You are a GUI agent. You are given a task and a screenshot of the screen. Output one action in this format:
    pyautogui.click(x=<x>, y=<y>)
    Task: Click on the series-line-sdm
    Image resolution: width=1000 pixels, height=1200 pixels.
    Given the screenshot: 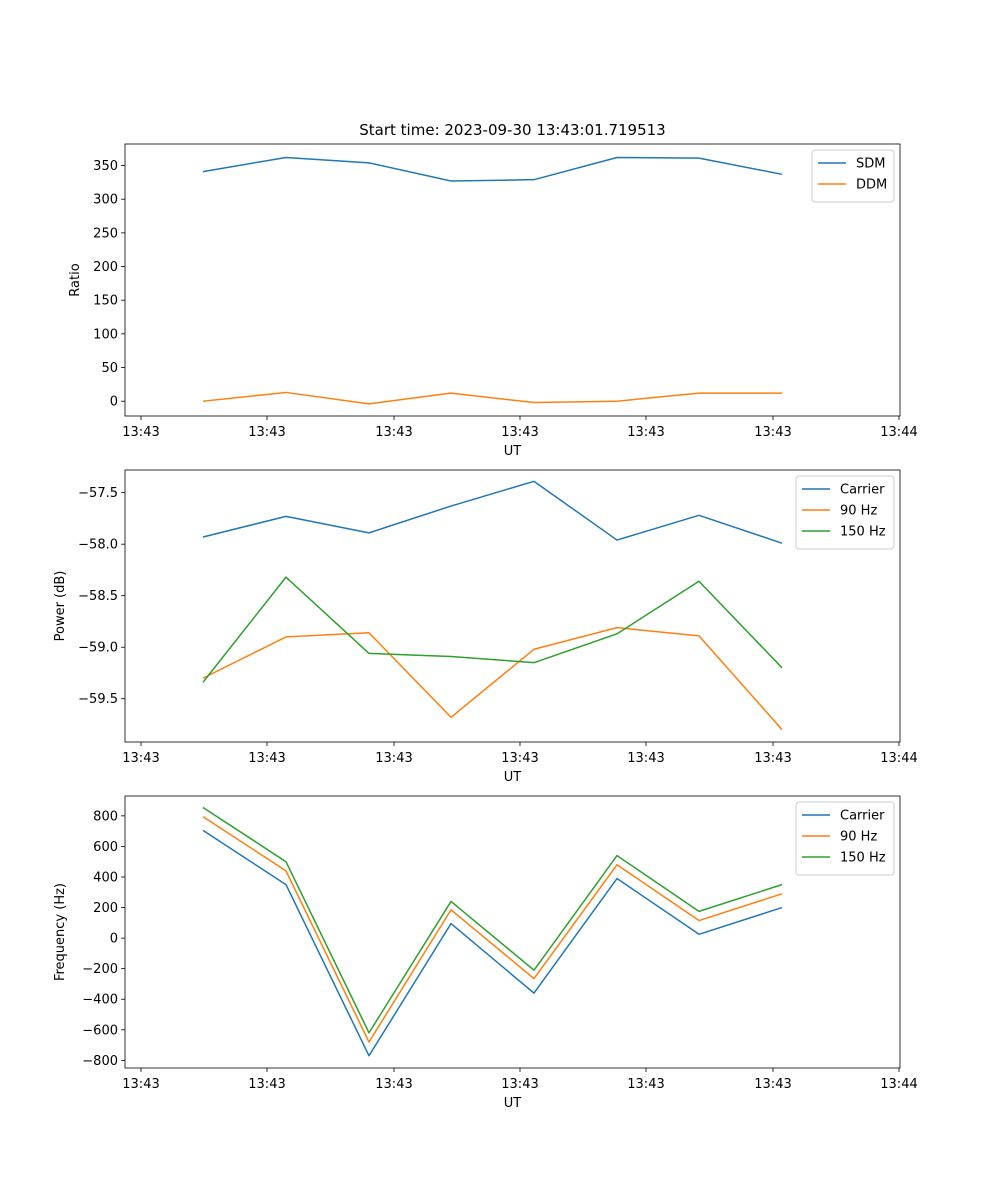 What is the action you would take?
    pyautogui.click(x=492, y=169)
    